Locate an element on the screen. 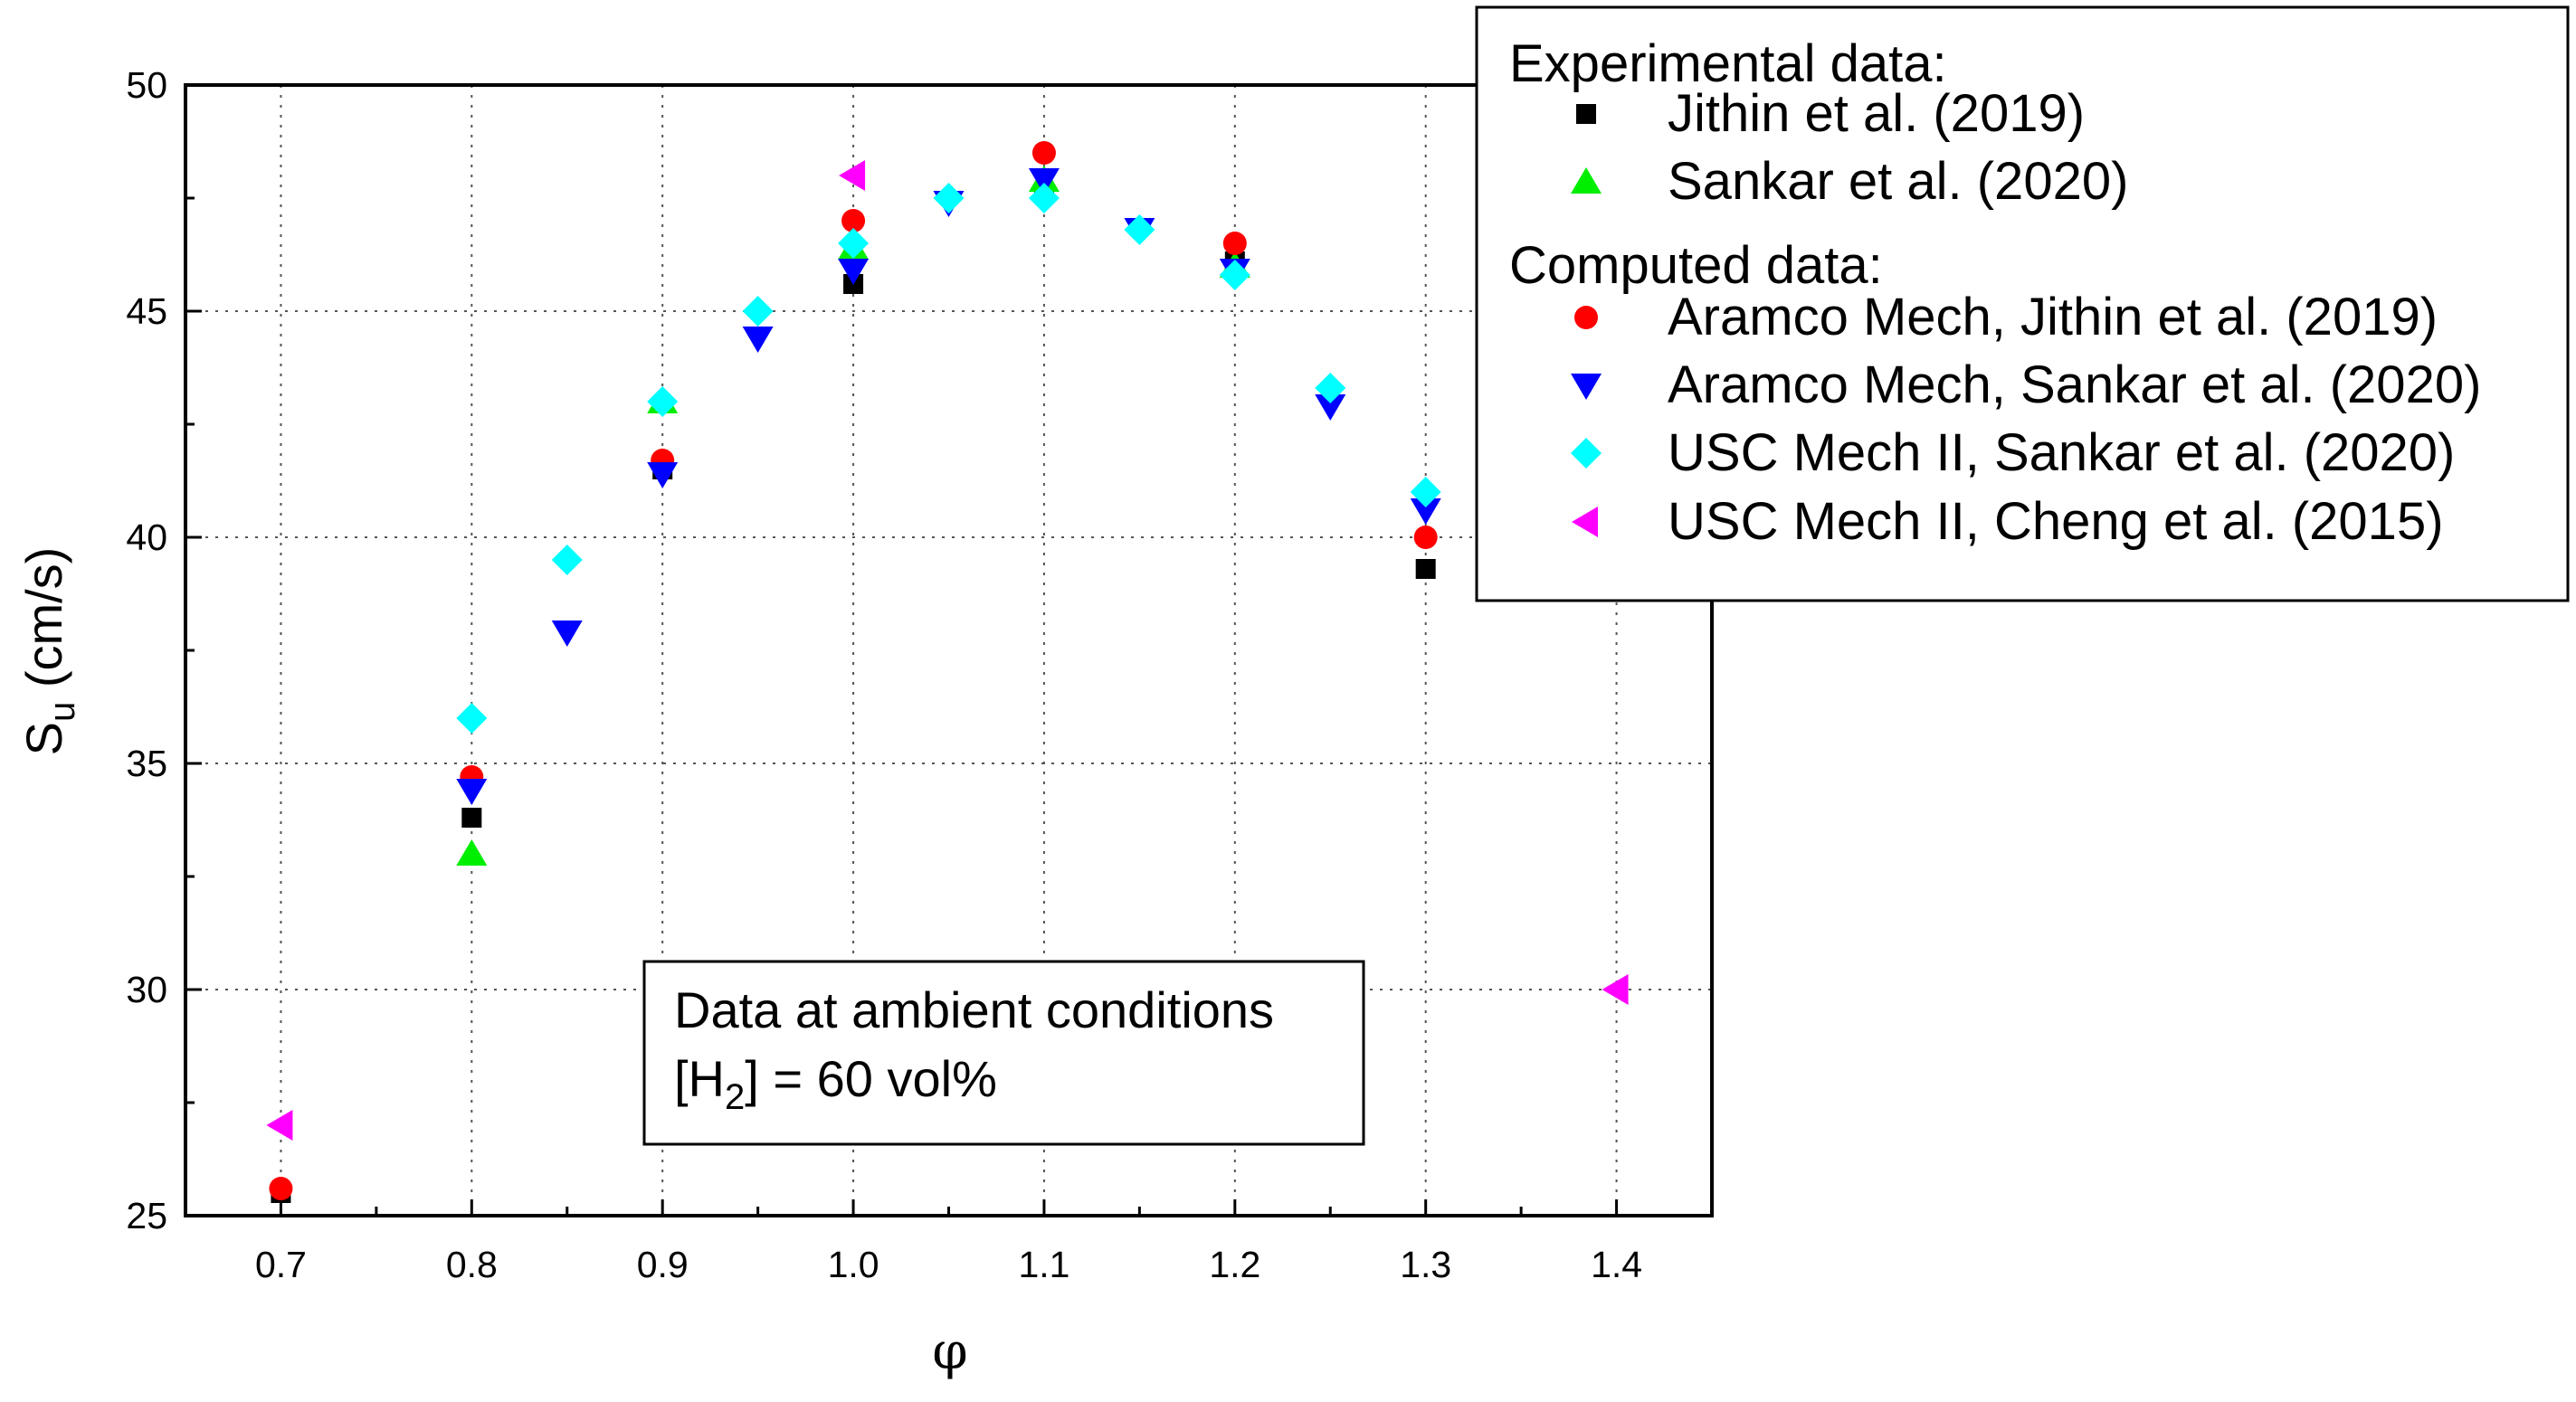 This screenshot has width=2576, height=1402. data-point-triangle-up is located at coordinates (472, 852).